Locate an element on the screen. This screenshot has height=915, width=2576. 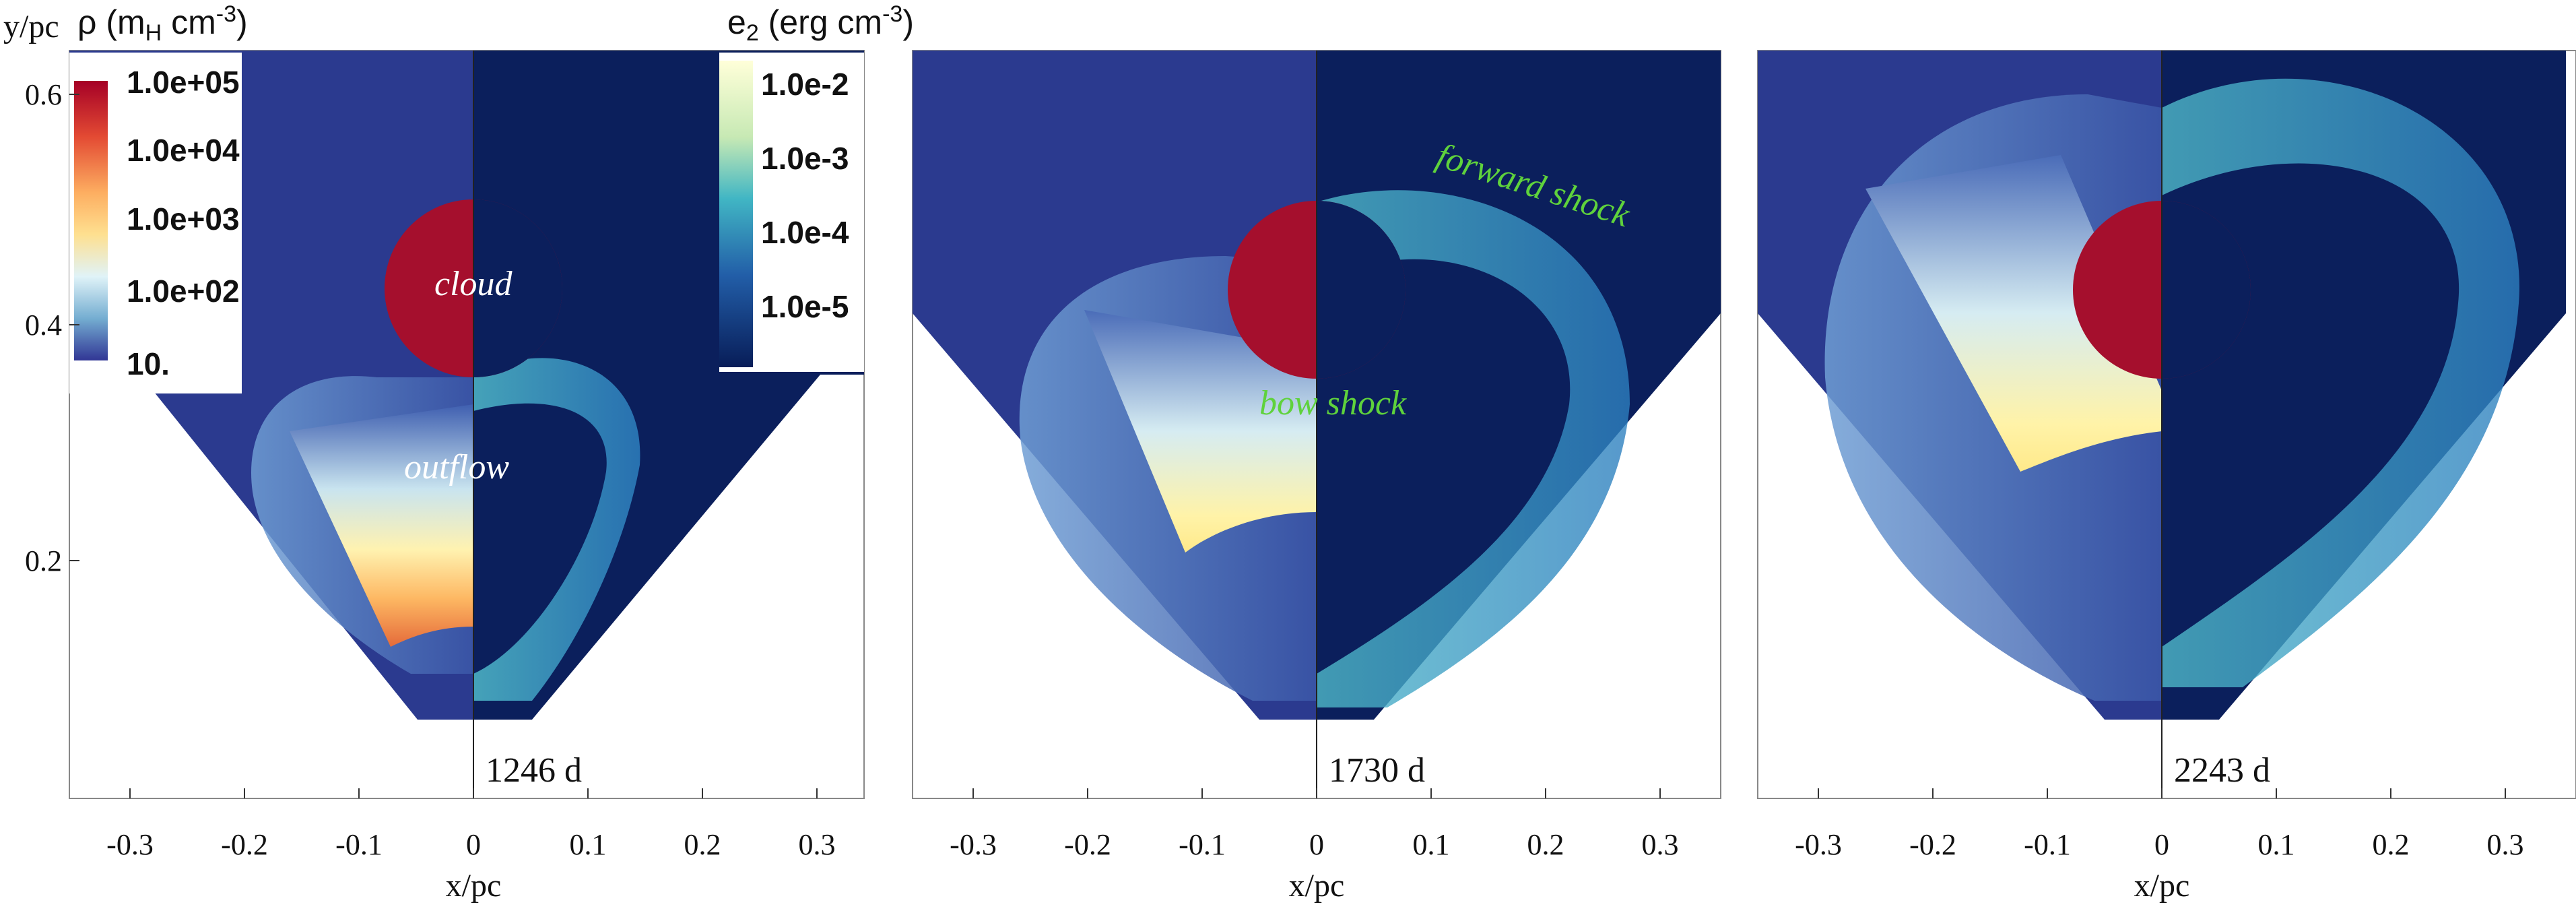
annotation-outflow: outflow is located at coordinates (456, 467).